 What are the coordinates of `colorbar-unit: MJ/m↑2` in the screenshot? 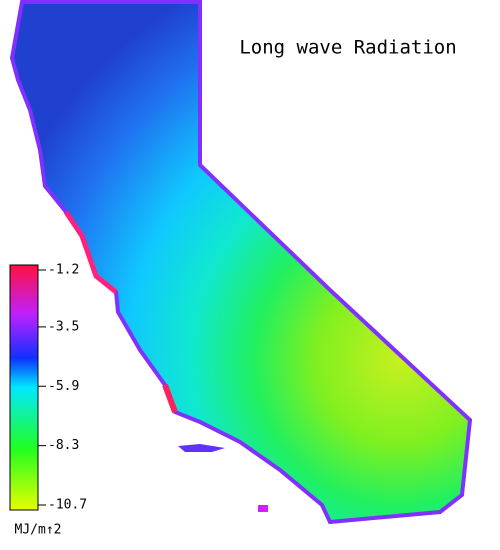 It's located at (38, 530).